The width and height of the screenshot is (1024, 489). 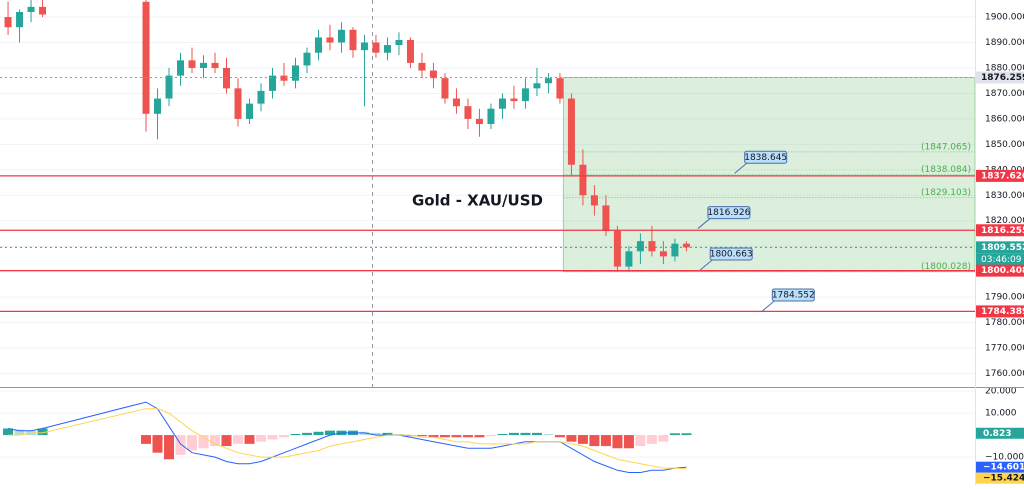 I want to click on price-tag-label: 1816.255, so click(x=1002, y=231).